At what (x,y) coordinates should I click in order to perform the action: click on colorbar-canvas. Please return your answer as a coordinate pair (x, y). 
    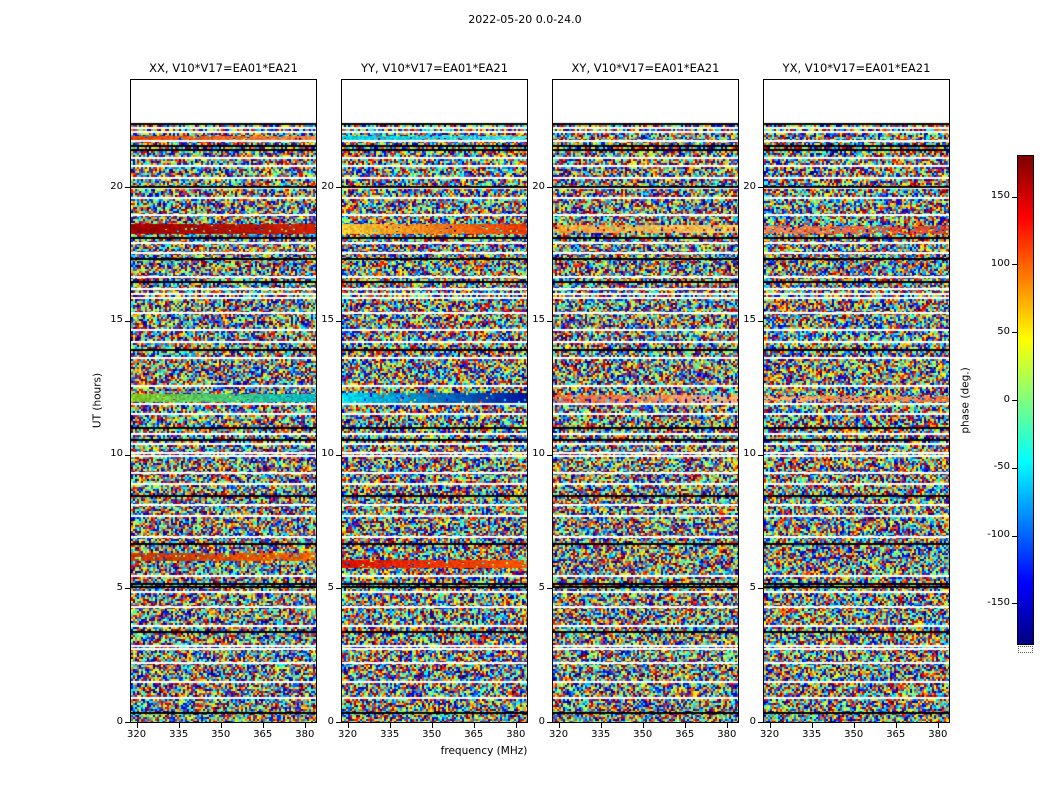
    Looking at the image, I should click on (1025, 400).